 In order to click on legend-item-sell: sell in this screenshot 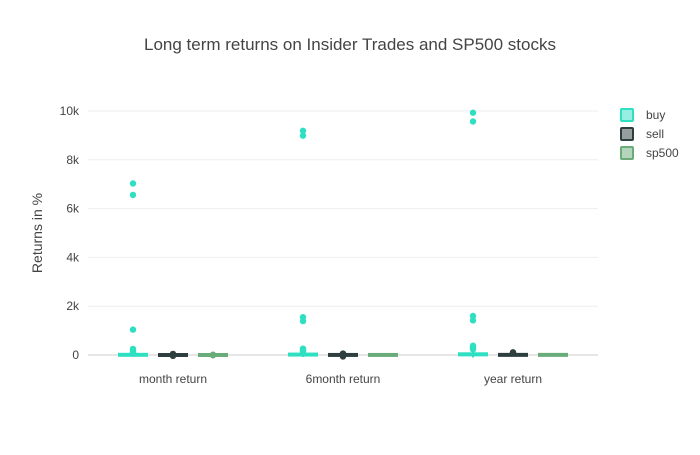, I will do `click(642, 134)`.